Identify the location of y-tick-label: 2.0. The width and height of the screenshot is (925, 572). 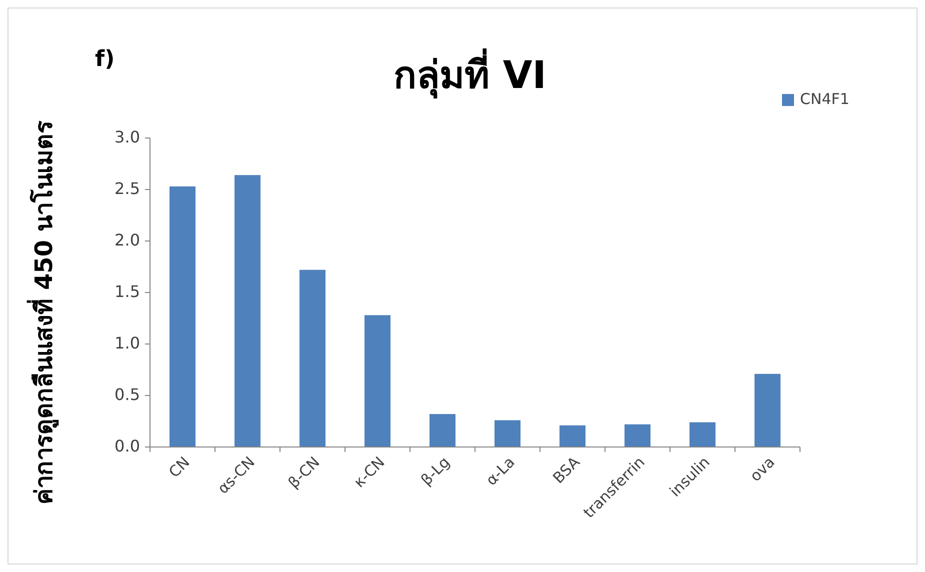
(127, 240).